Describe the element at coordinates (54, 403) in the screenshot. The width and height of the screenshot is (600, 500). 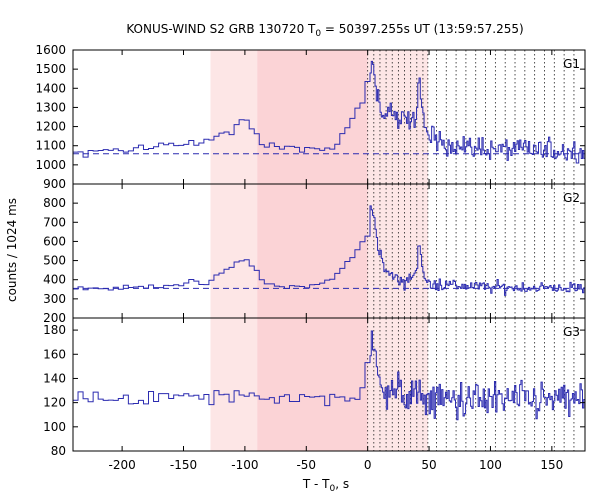
I see `y-tick-label: 120` at that location.